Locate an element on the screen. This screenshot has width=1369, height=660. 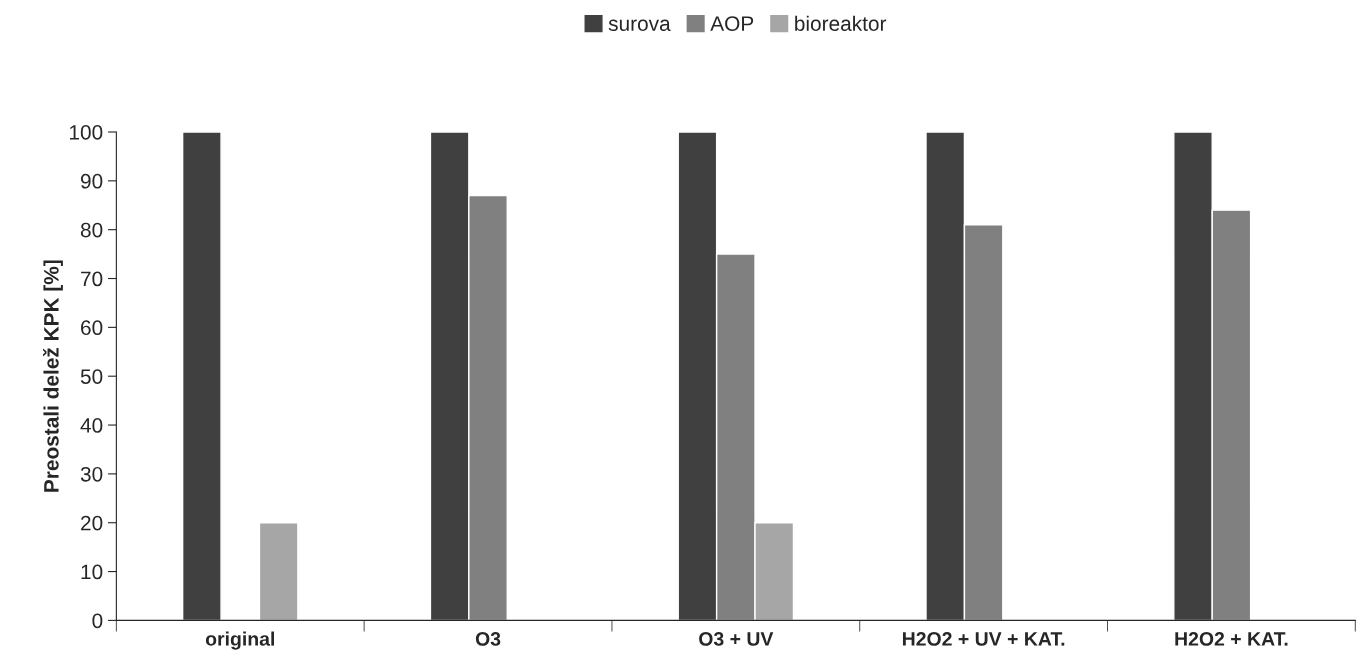
y-tick-label: 30 is located at coordinates (91, 474).